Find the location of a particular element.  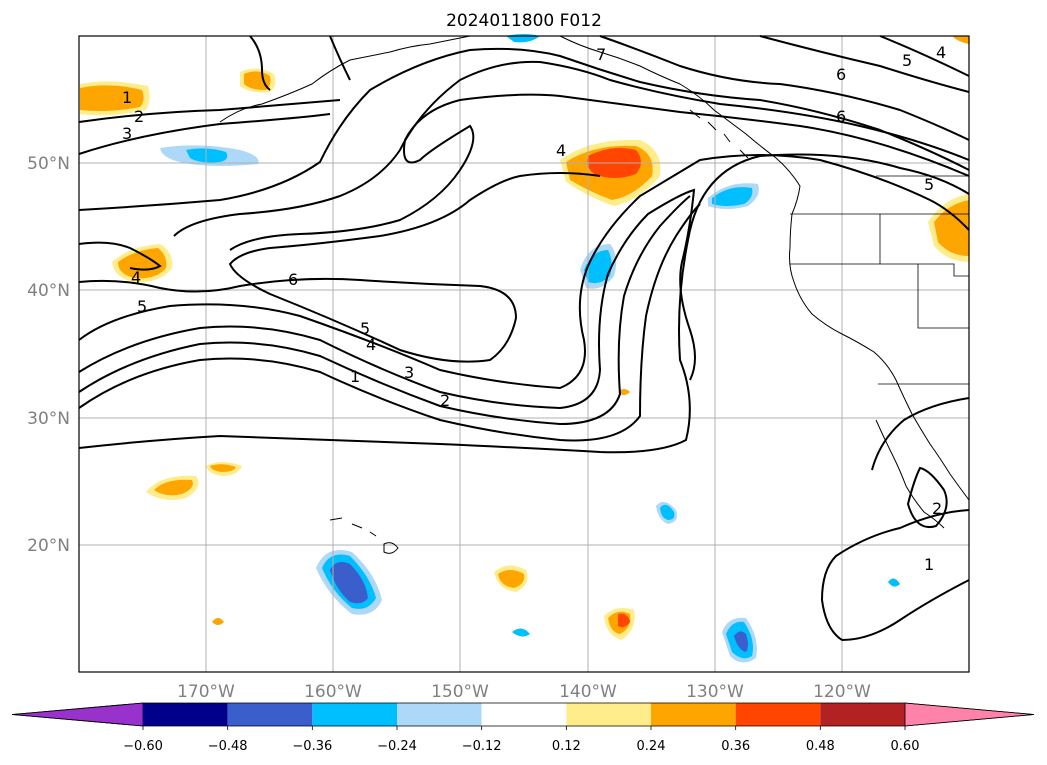

lon-label-130w: 130°W is located at coordinates (715, 692).